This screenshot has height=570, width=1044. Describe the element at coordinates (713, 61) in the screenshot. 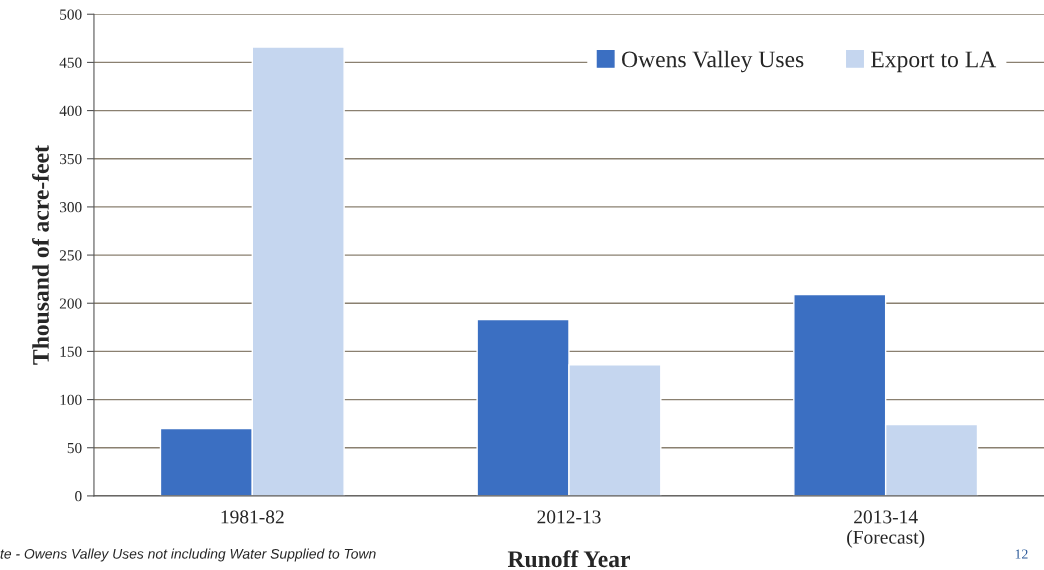

I see `legend-label: Owens Valley Uses` at that location.